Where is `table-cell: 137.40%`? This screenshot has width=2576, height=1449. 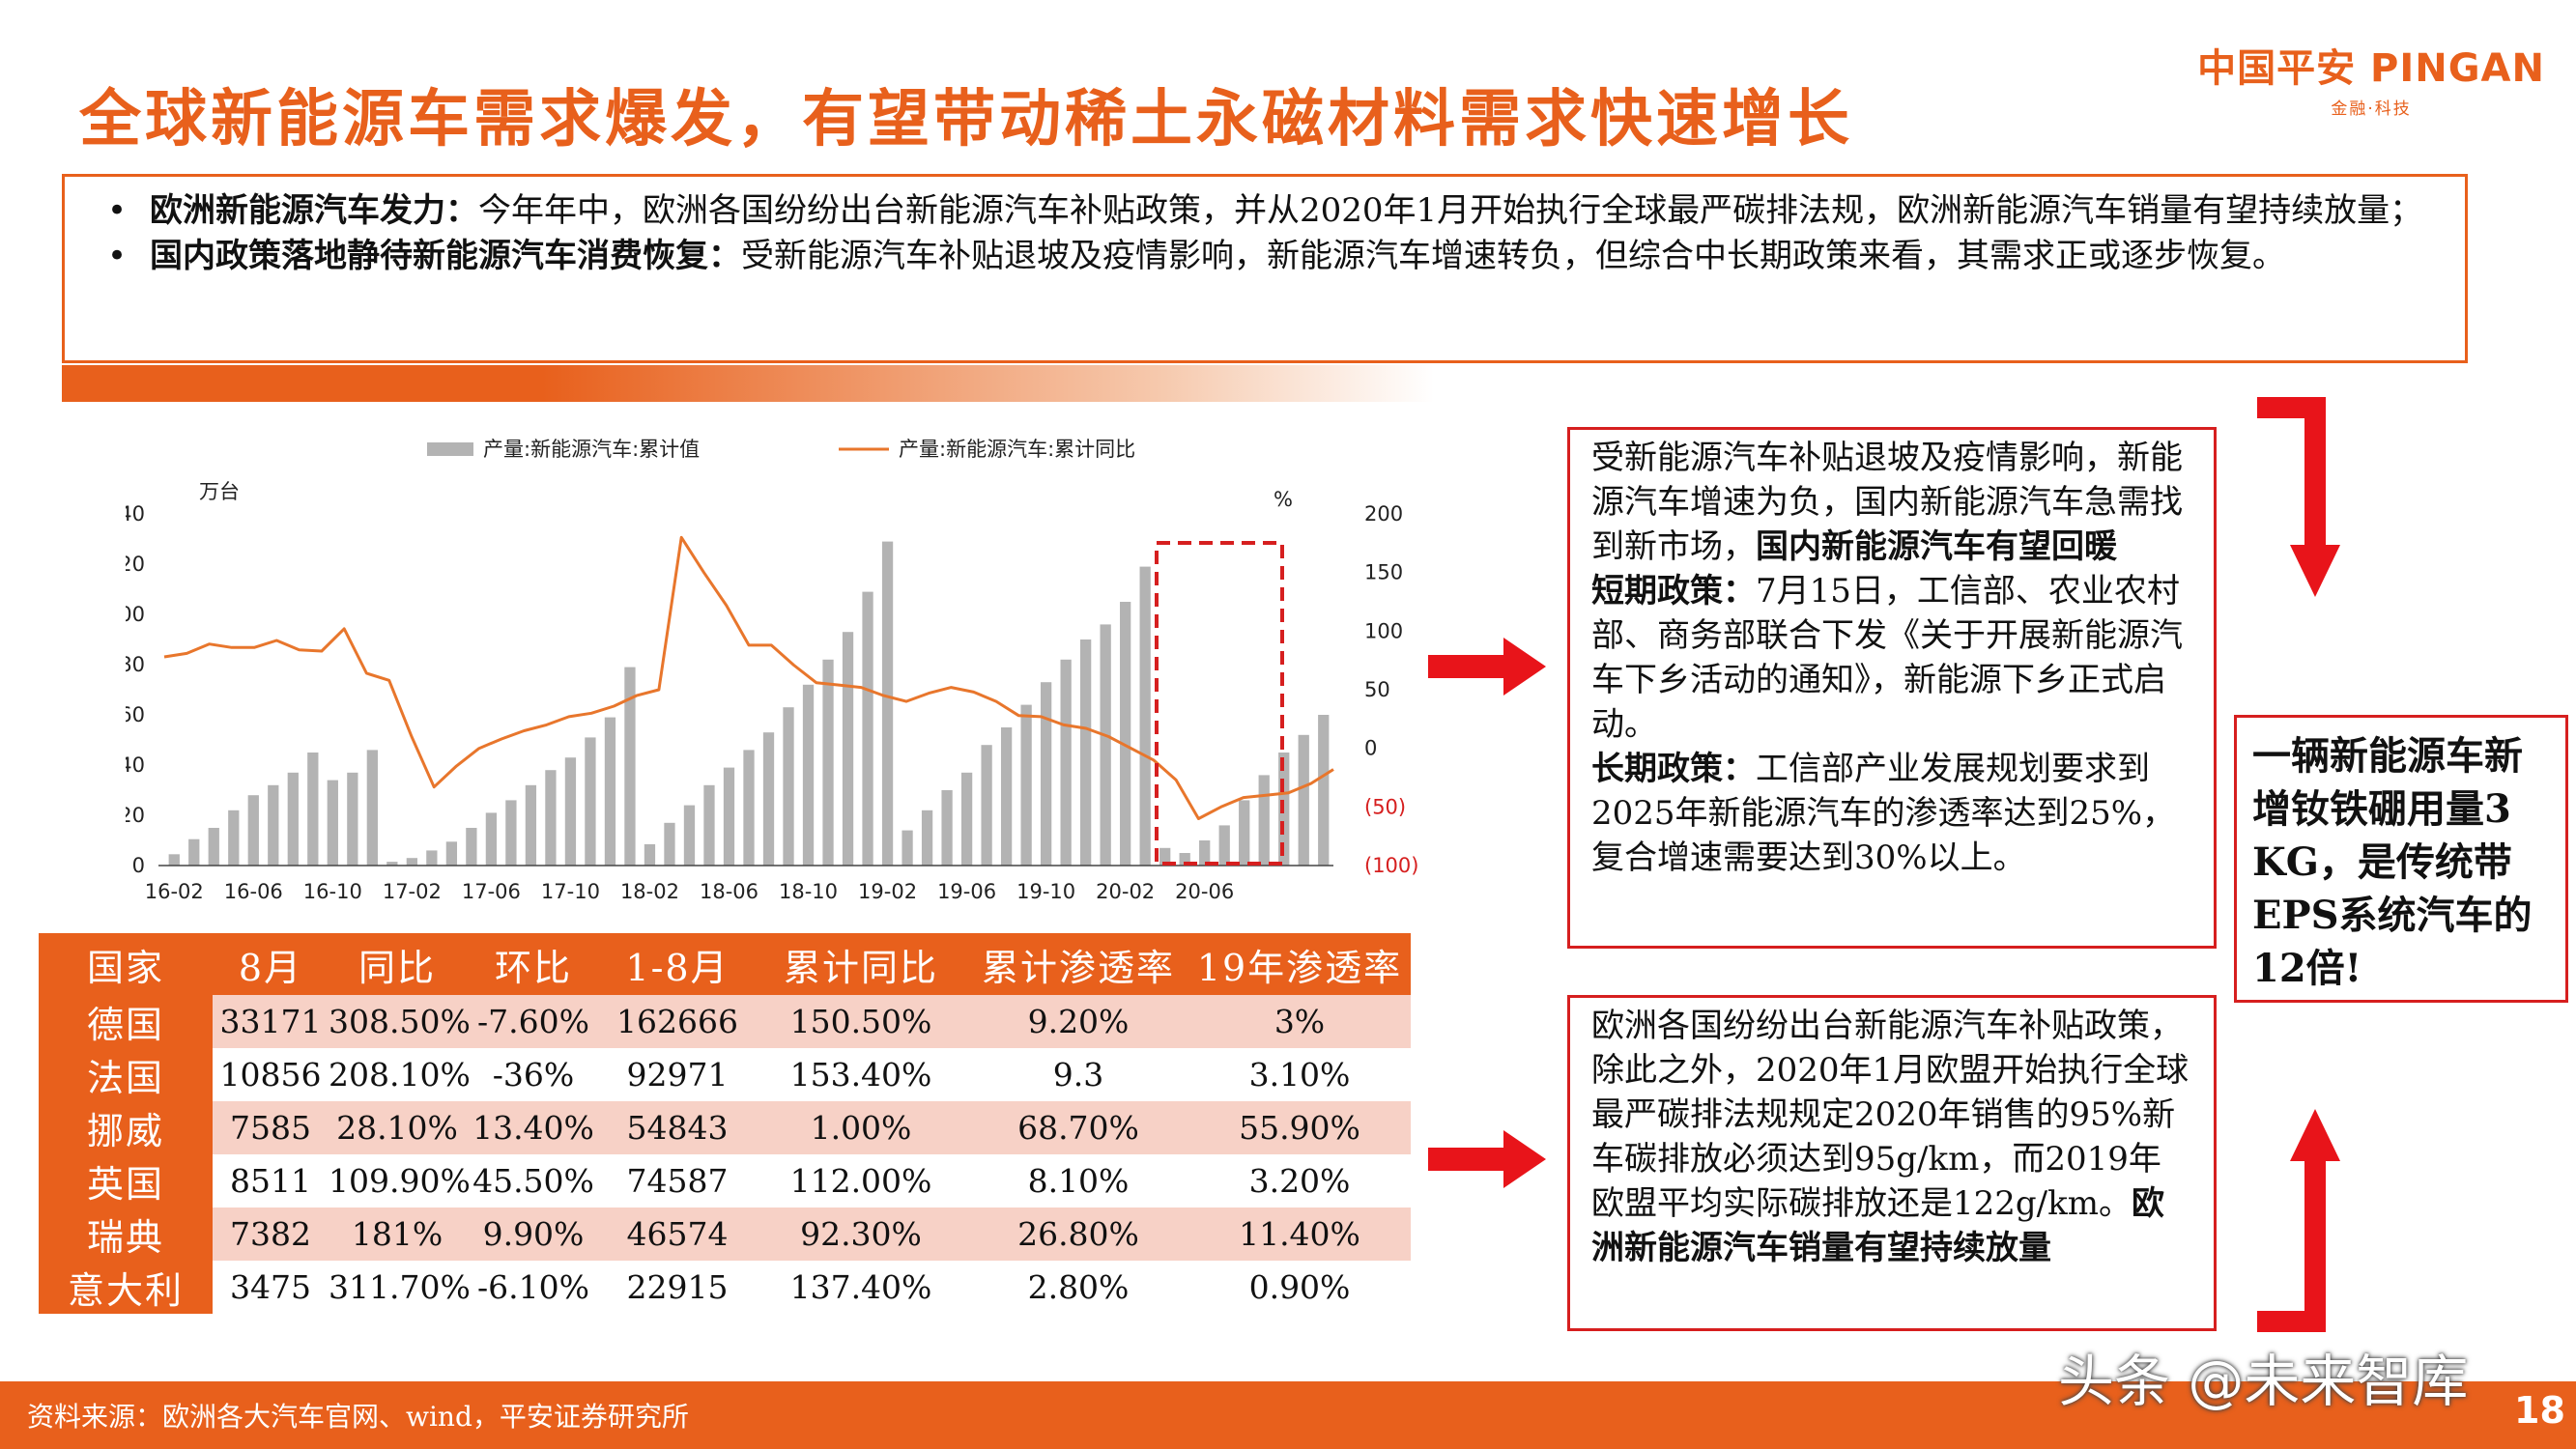
table-cell: 137.40% is located at coordinates (861, 1287).